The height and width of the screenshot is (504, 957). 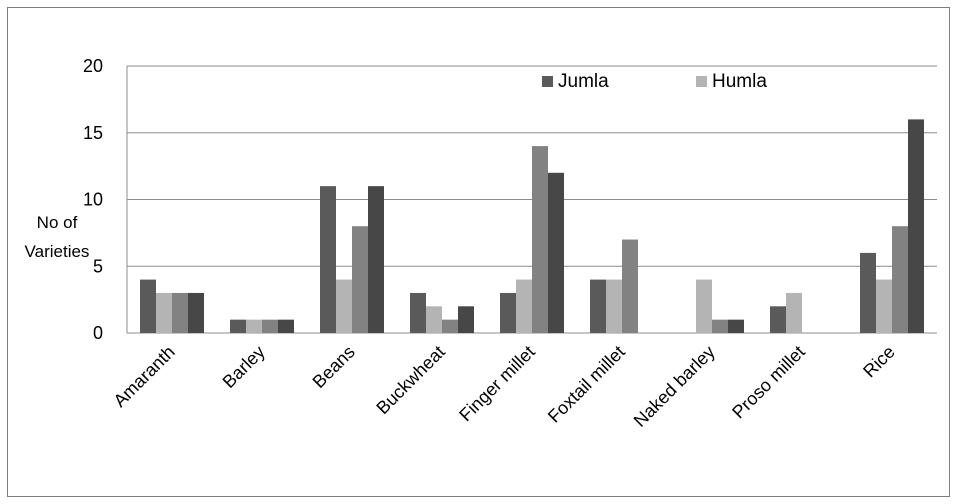 I want to click on x-category-label: Rice, so click(x=879, y=362).